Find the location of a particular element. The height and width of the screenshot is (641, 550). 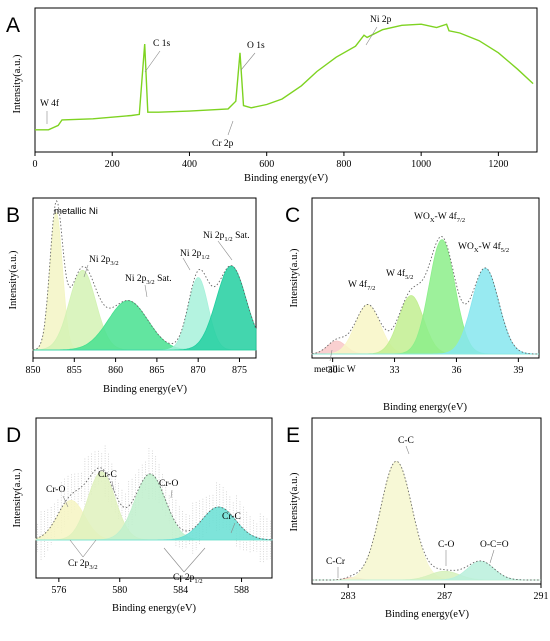

annotation-arrows-a is located at coordinates (212, 81).